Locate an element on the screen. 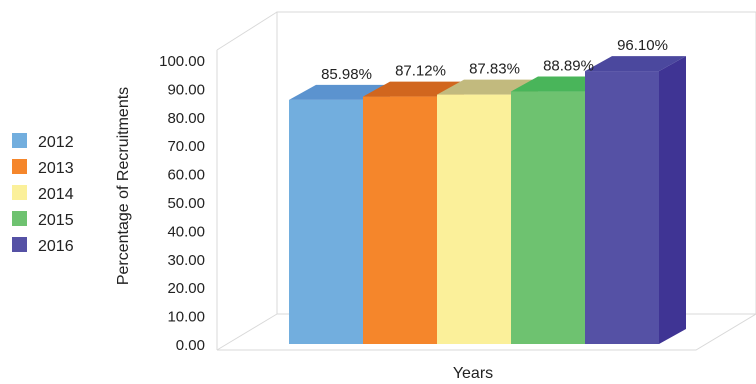  legend-label: 2013 is located at coordinates (56, 168).